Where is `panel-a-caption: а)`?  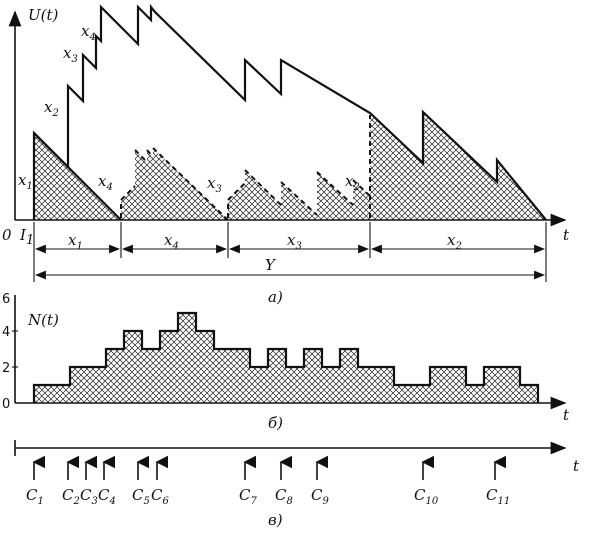 panel-a-caption: а) is located at coordinates (275, 297).